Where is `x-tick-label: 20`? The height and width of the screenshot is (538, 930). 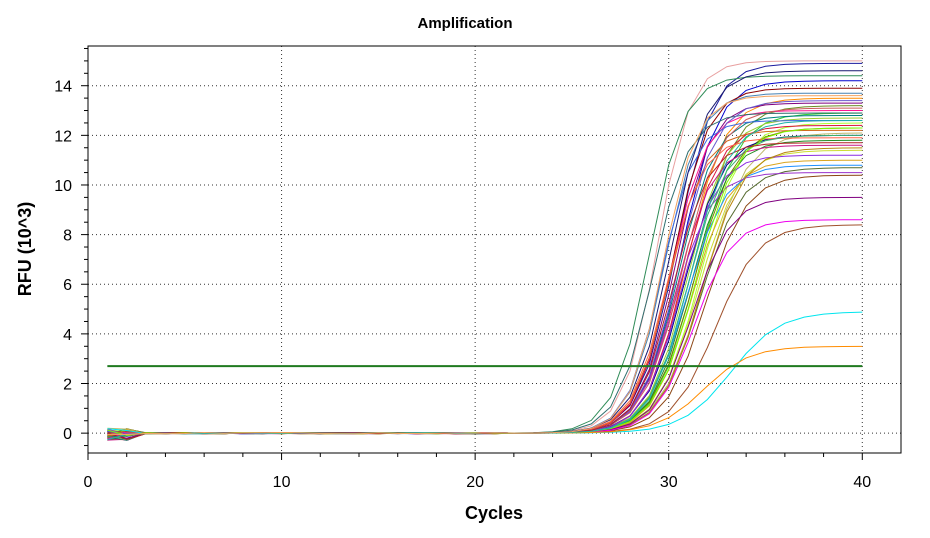 x-tick-label: 20 is located at coordinates (475, 482).